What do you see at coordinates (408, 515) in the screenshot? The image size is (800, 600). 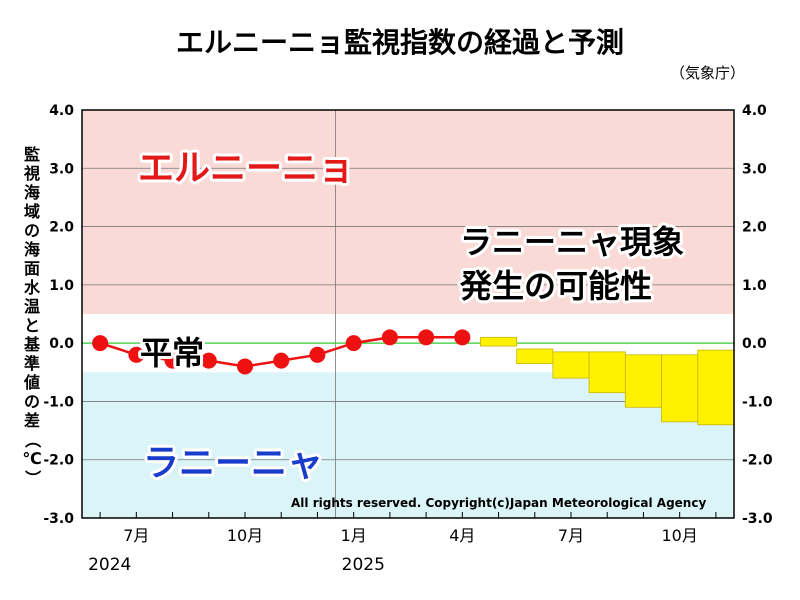 I see `x-tick-marks` at bounding box center [408, 515].